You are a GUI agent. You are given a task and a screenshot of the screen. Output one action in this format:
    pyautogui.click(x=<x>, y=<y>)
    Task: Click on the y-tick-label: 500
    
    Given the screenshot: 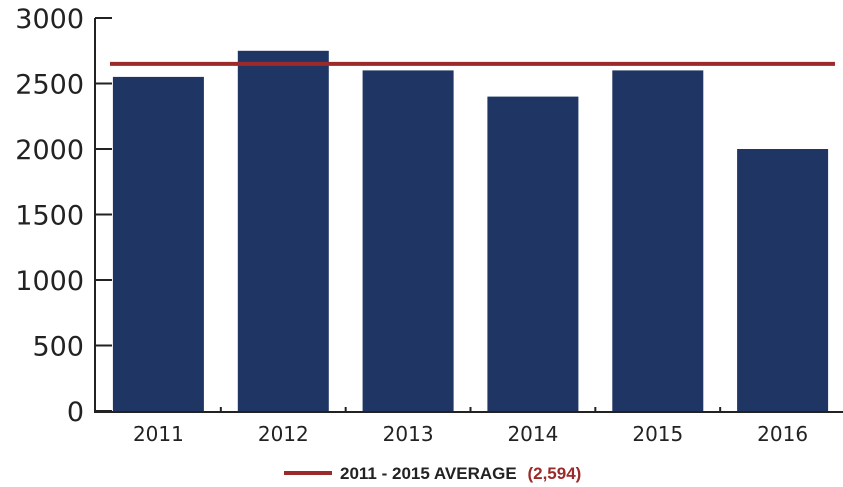 What is the action you would take?
    pyautogui.click(x=58, y=347)
    